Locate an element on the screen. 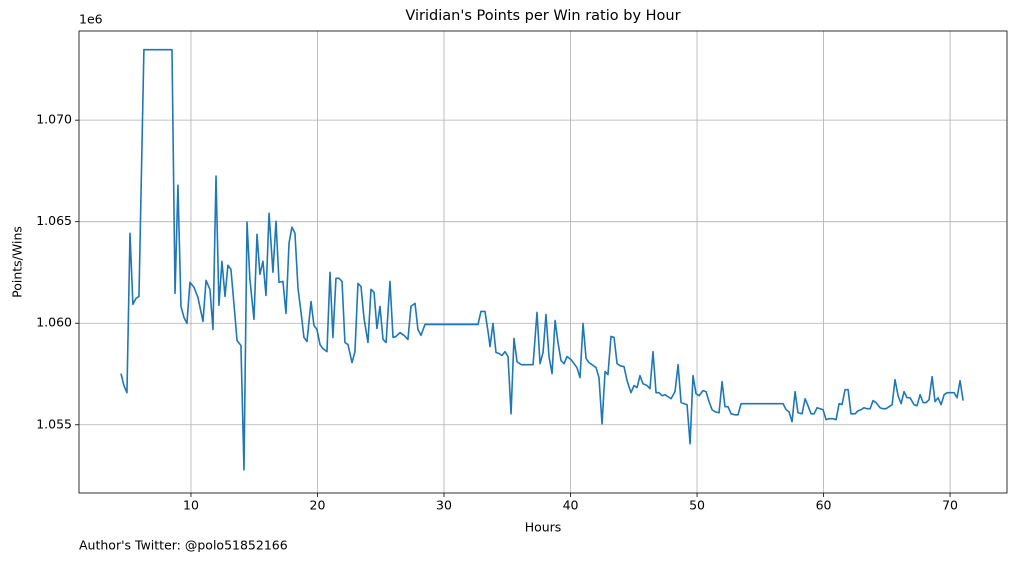 This screenshot has height=562, width=1019. x-tick-label: 20 is located at coordinates (318, 505).